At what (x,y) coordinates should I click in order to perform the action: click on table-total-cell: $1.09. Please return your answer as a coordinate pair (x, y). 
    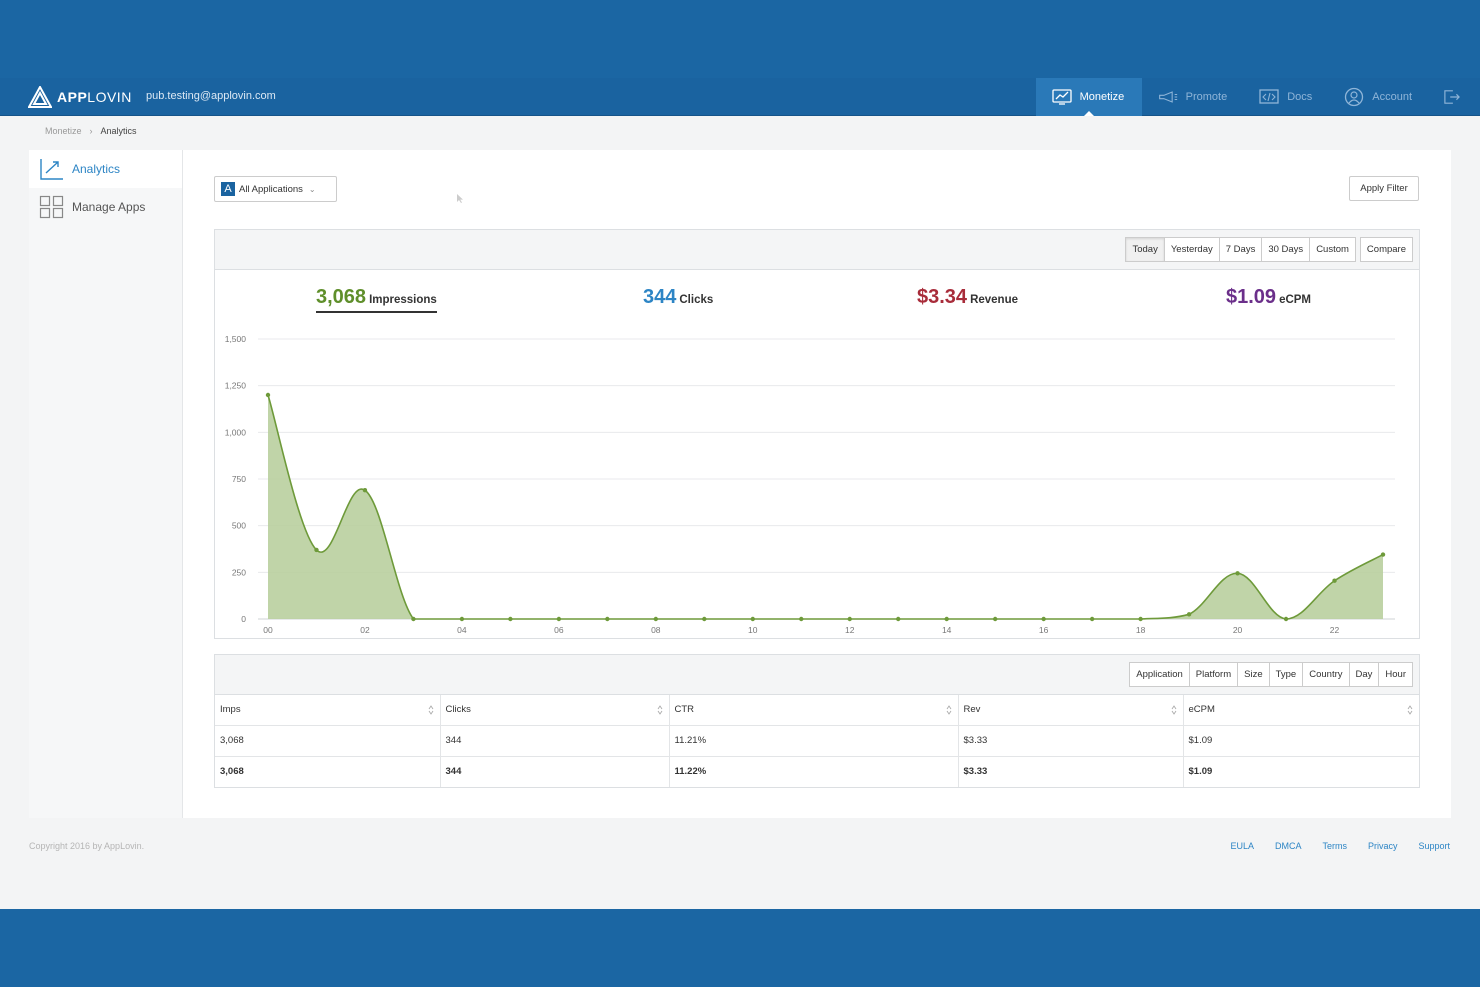
    Looking at the image, I should click on (1200, 772).